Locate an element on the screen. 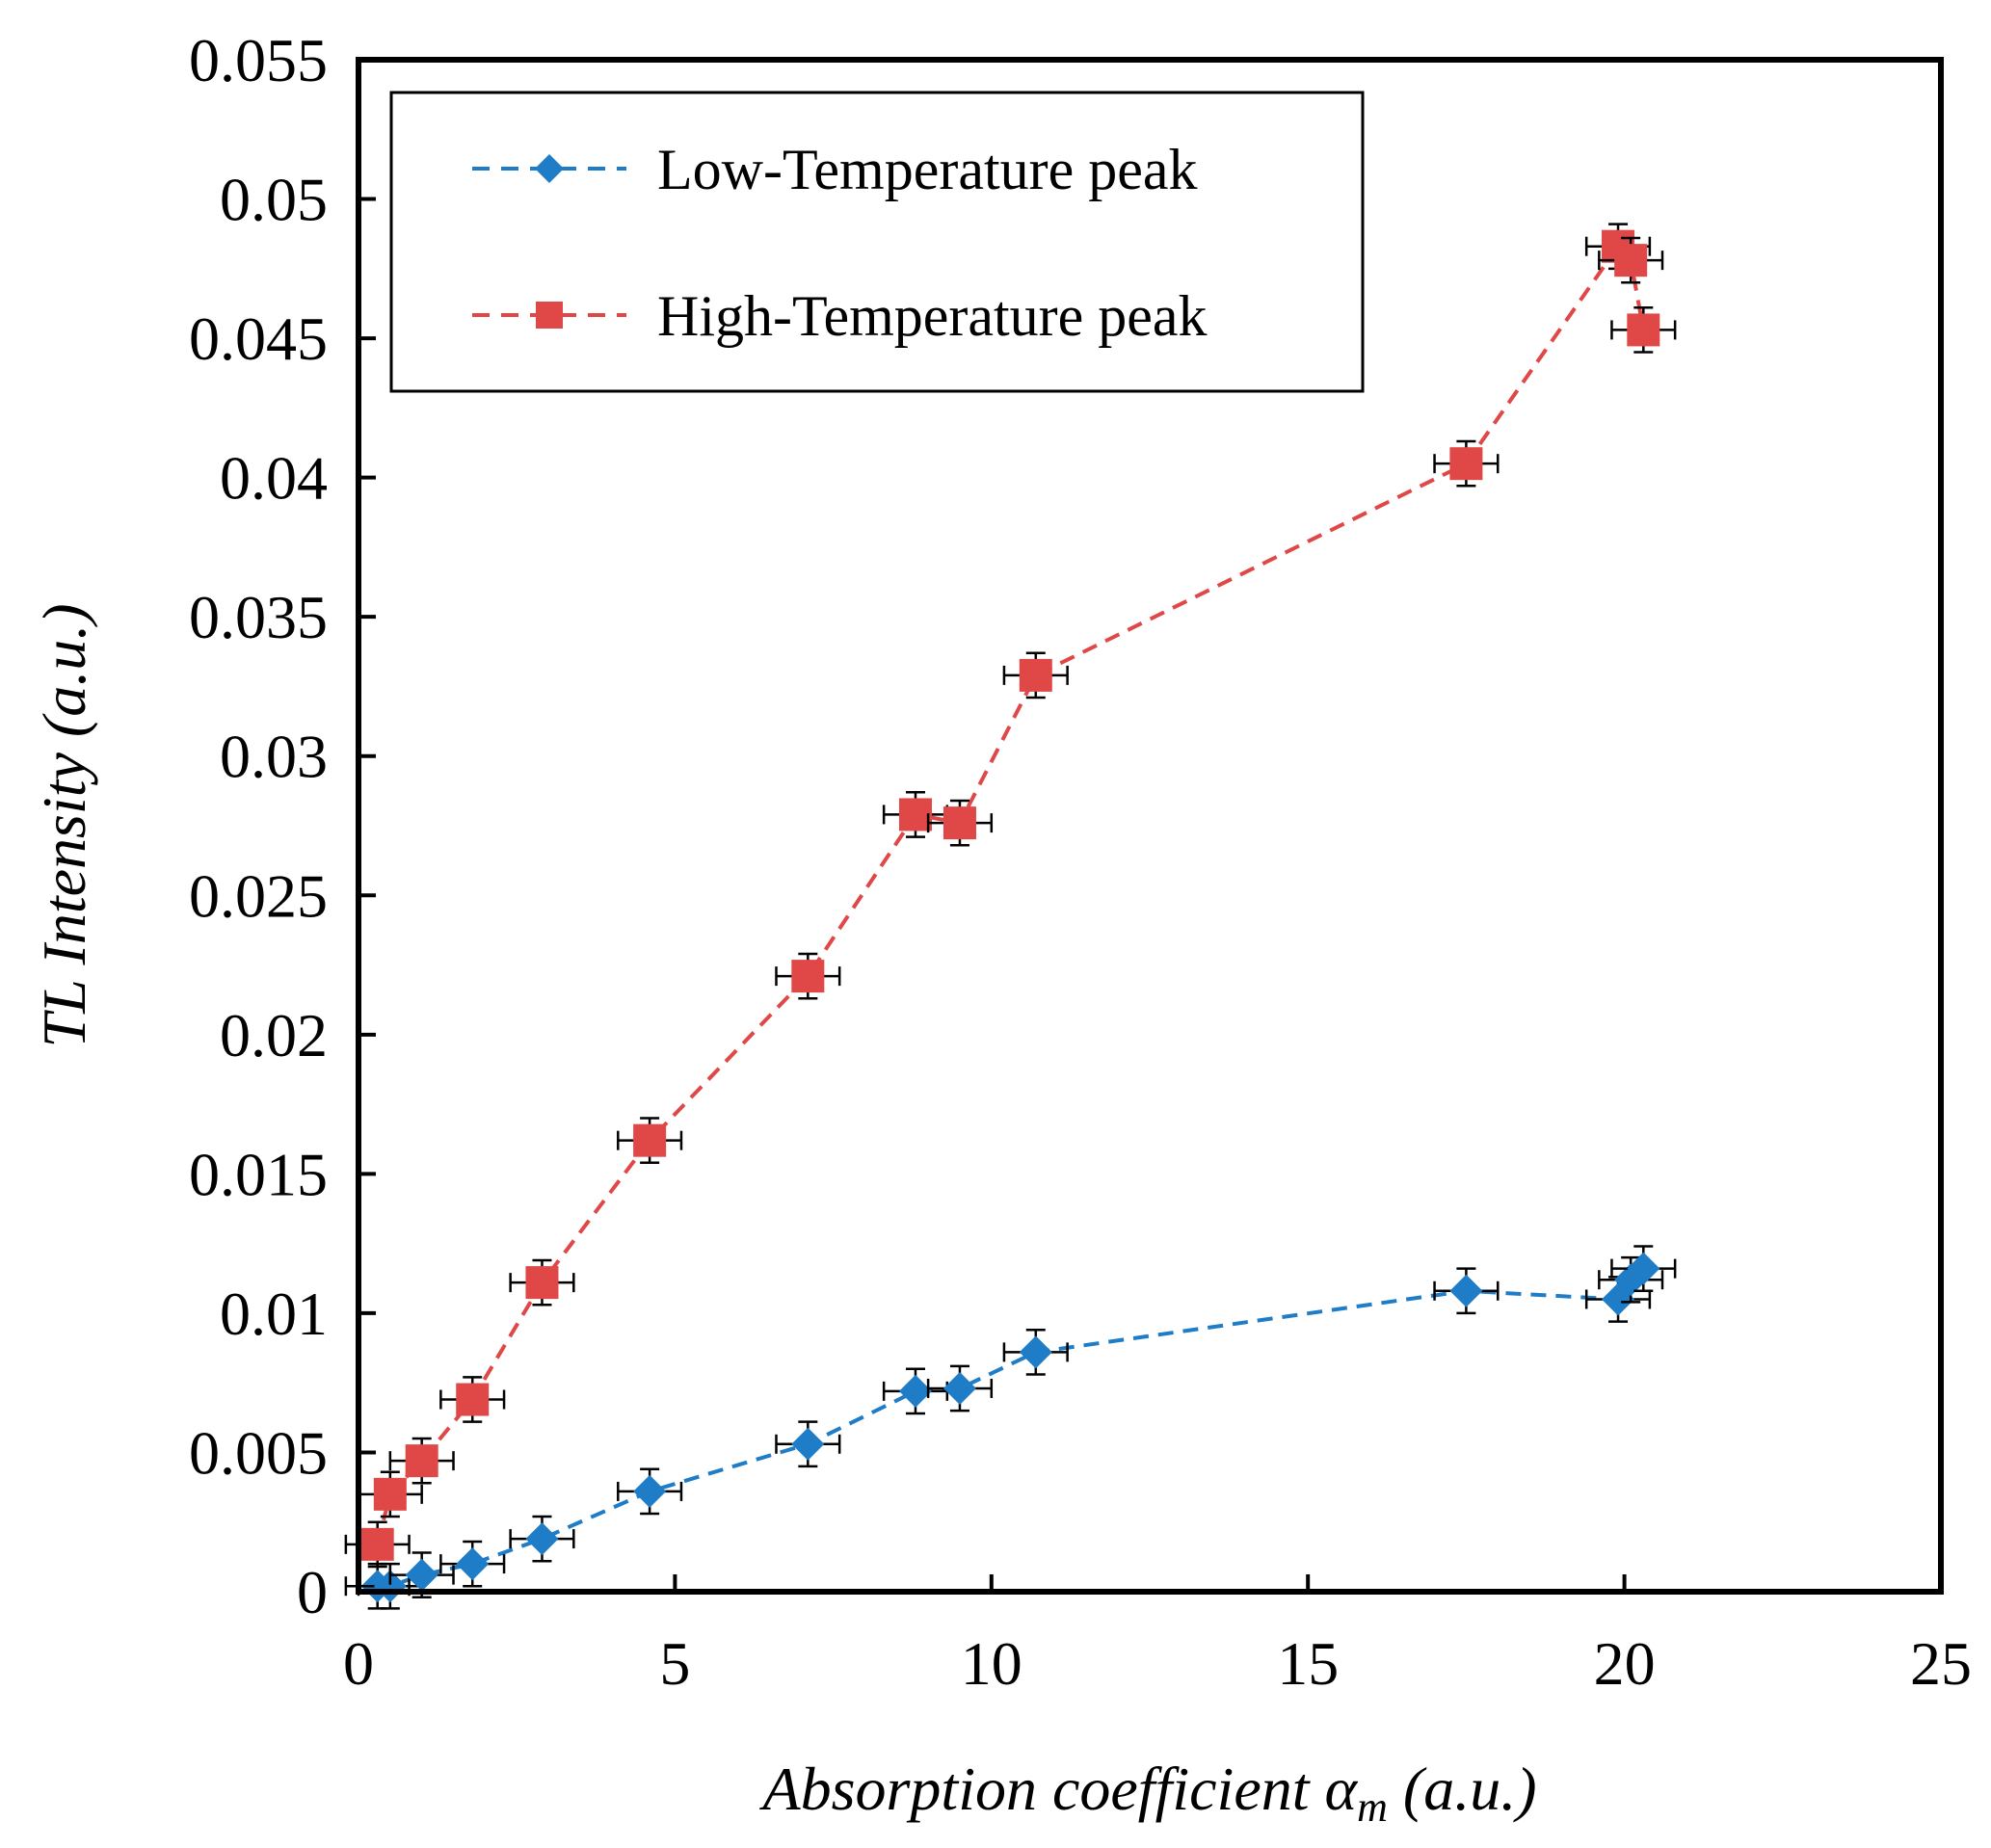  x-tick-label: 20 is located at coordinates (1625, 1663).